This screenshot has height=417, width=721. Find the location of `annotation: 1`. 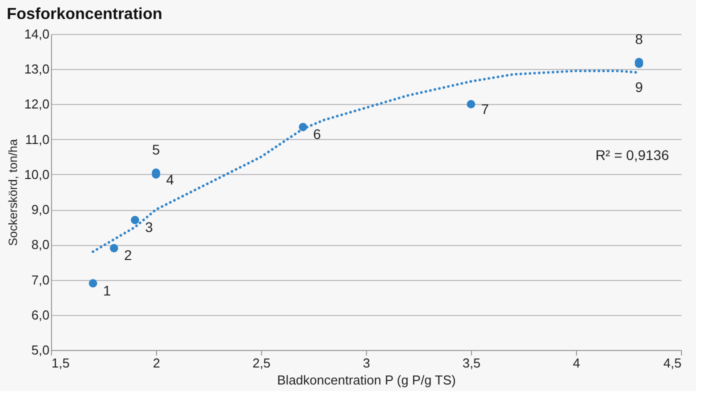

annotation: 1 is located at coordinates (107, 290).